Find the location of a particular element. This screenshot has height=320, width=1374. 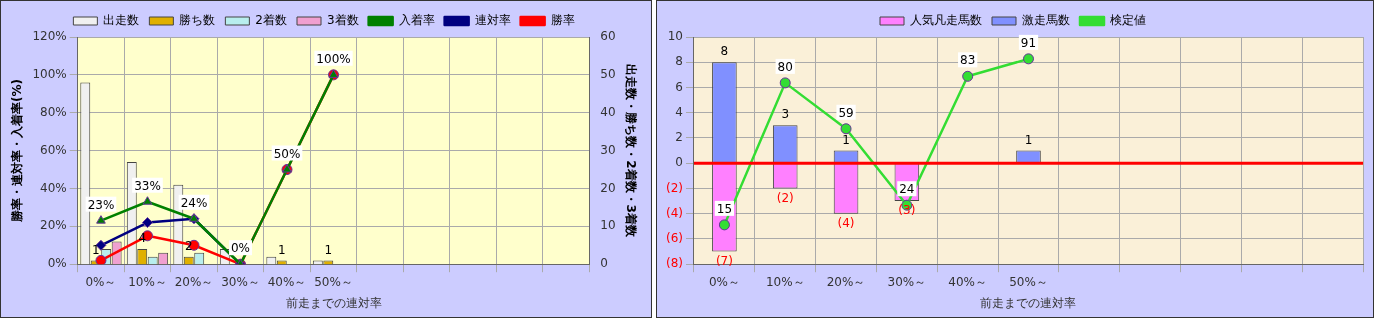

y-tick-label: 100% is located at coordinates (49, 73).